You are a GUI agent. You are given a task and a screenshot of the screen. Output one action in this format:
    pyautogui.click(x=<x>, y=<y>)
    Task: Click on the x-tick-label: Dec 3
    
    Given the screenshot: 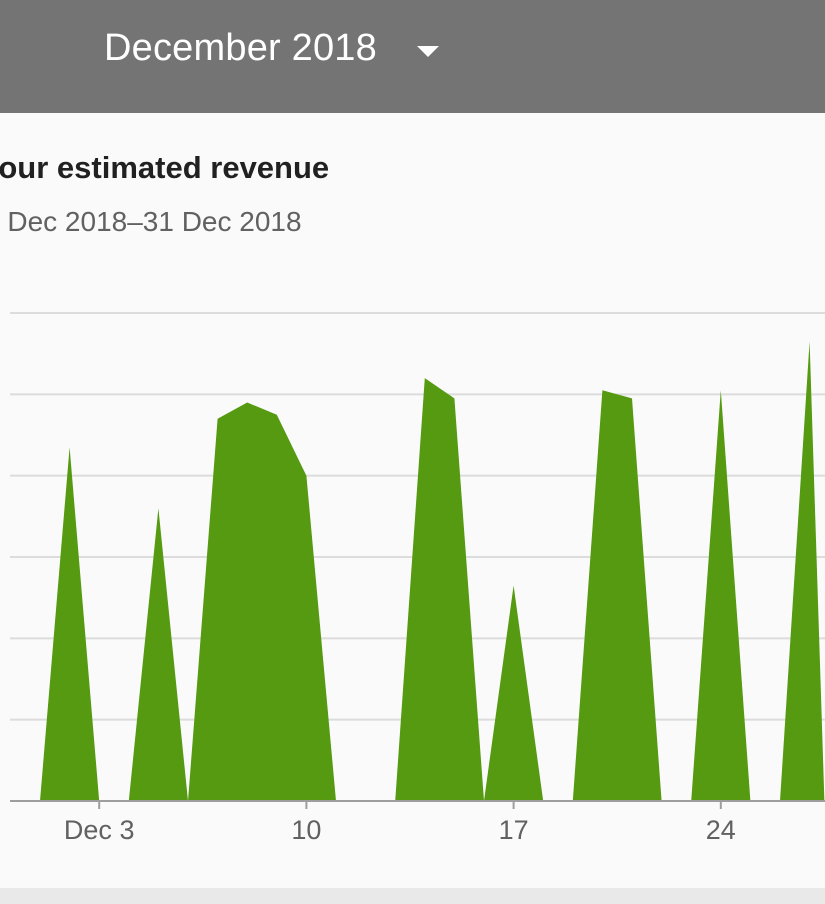 What is the action you would take?
    pyautogui.click(x=99, y=830)
    